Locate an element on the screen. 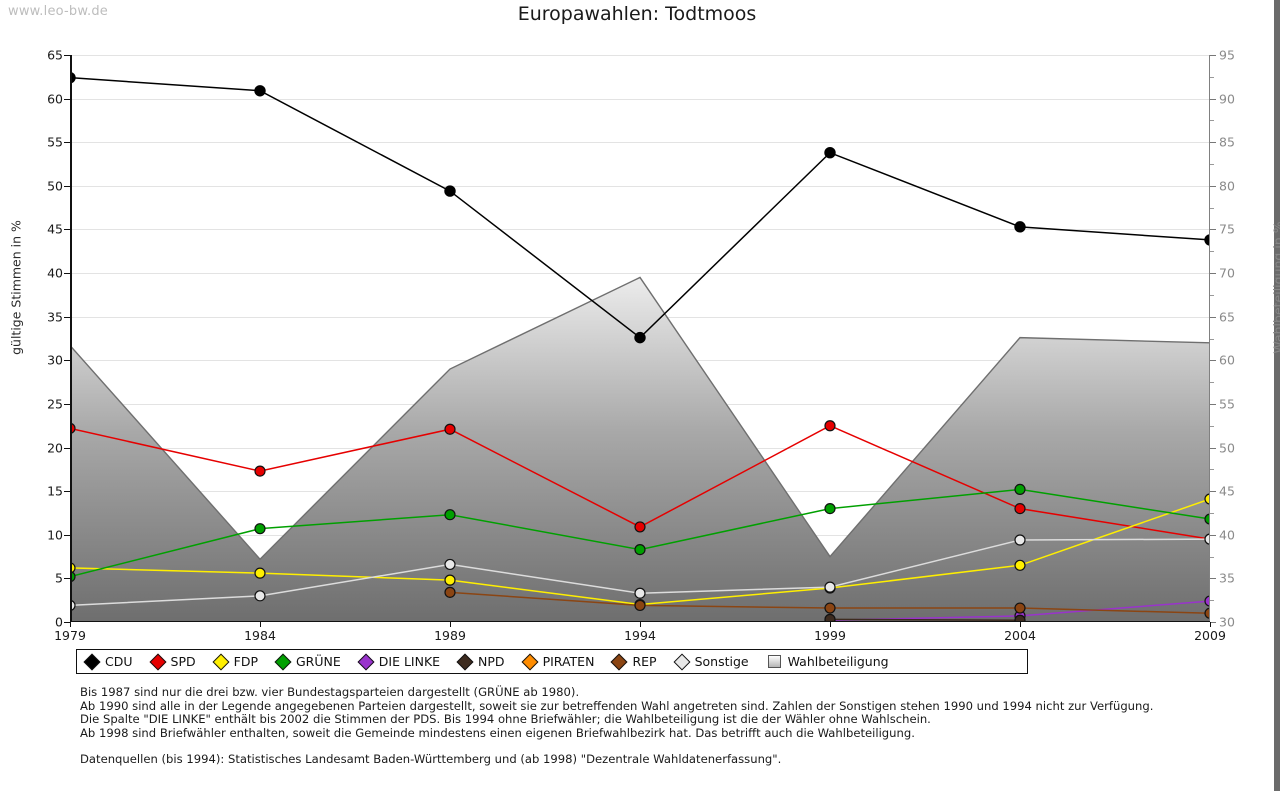 The height and width of the screenshot is (791, 1280). legend-item-cdu: CDU is located at coordinates (108, 661).